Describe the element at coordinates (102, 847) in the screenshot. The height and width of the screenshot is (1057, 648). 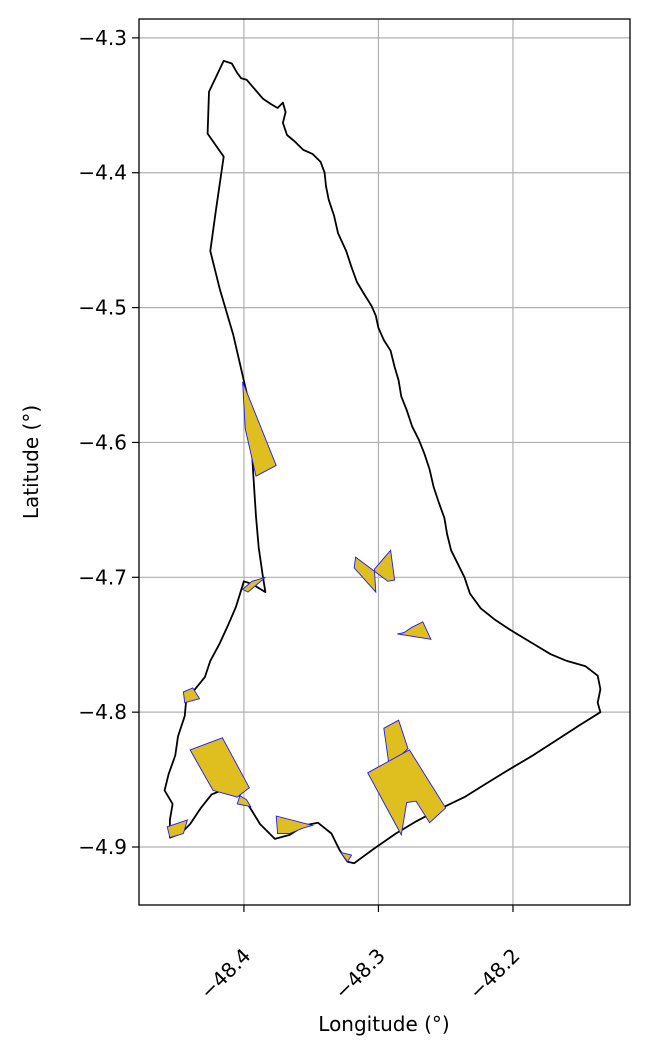
I see `y-tick-label: −4.9` at that location.